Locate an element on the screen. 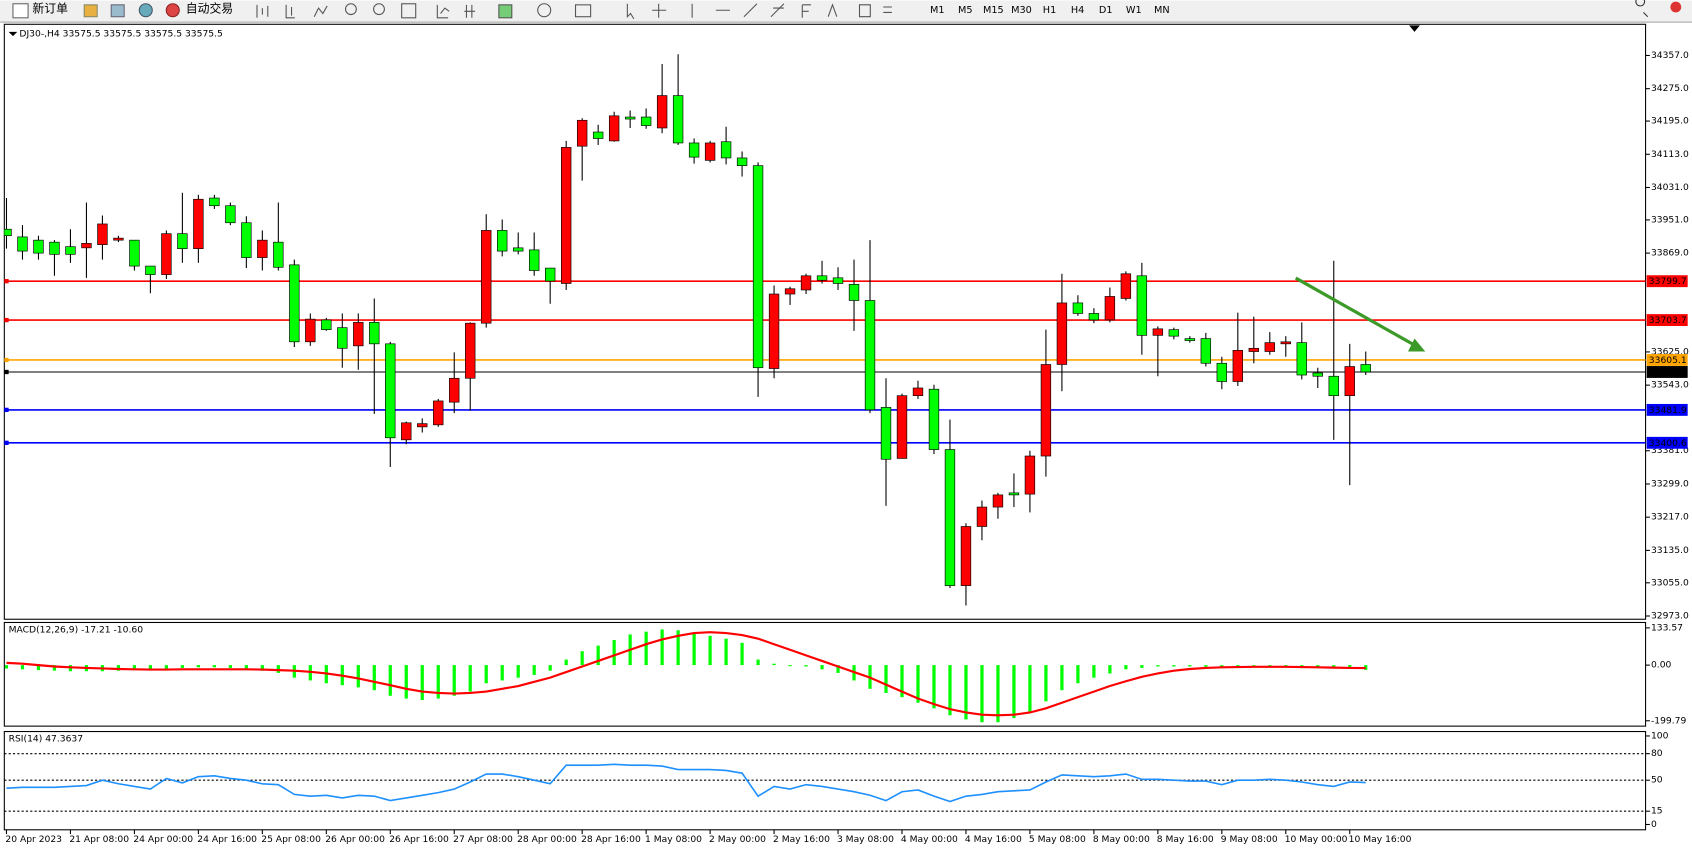  chart-title: DJ30-,H4 33575.5 33575.5 33575.5 33575.5 is located at coordinates (121, 34).